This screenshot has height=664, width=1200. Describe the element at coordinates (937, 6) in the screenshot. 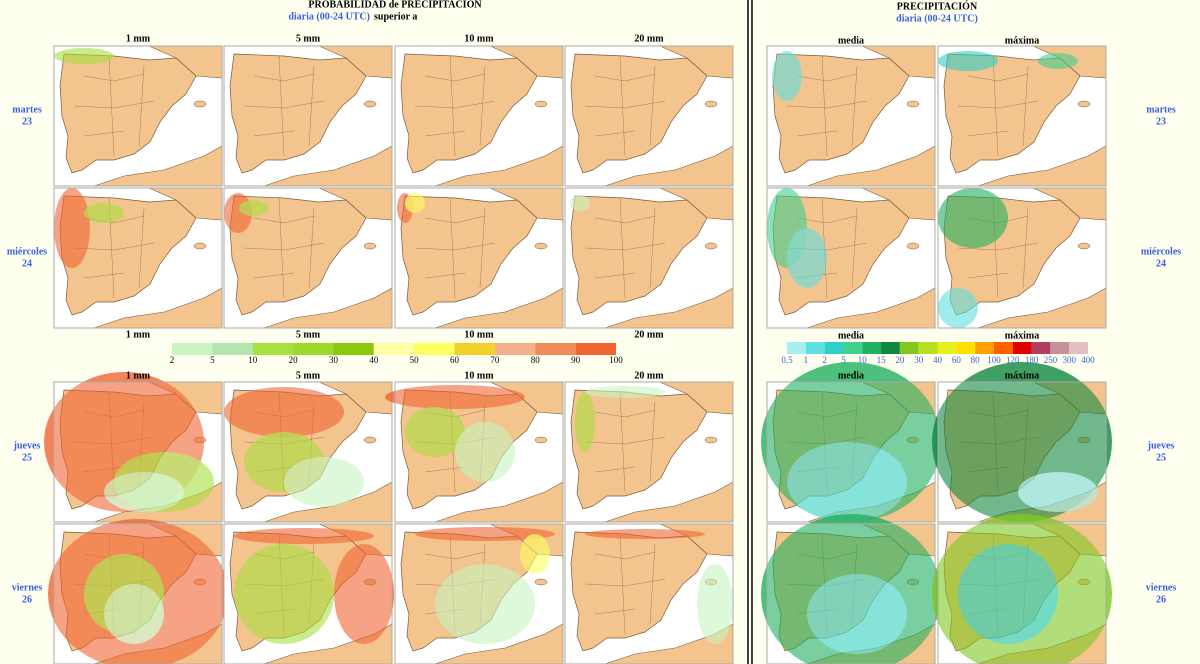

I see `right-title: PRECIPITACIÓN` at that location.